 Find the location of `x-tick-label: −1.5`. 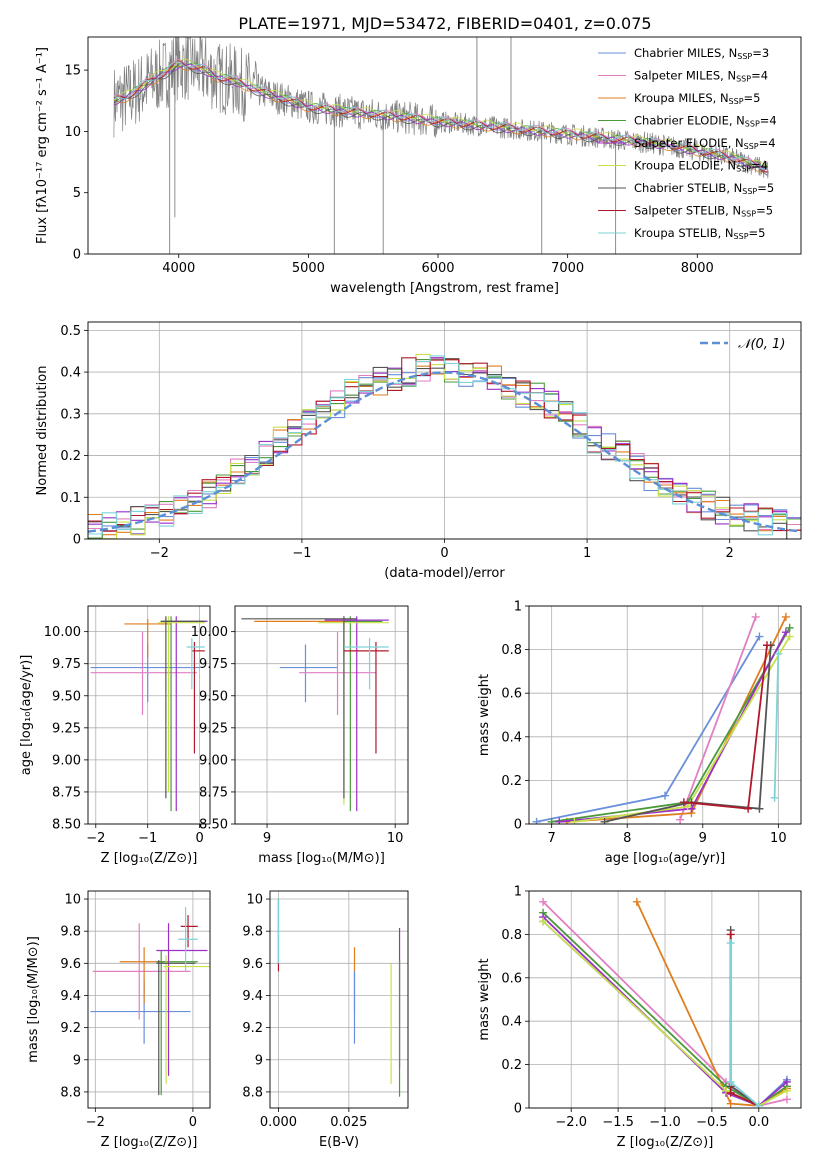

x-tick-label: −1.5 is located at coordinates (618, 1122).